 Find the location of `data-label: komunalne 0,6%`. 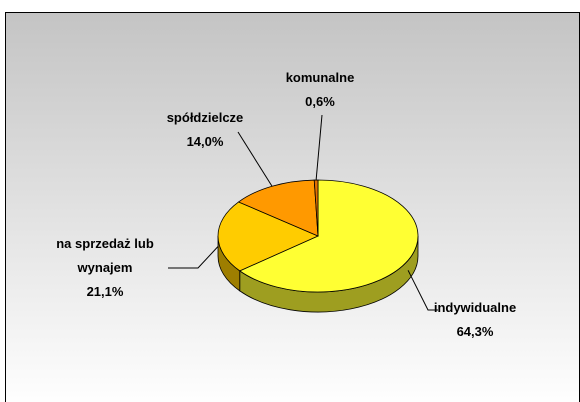

data-label: komunalne 0,6% is located at coordinates (320, 90).